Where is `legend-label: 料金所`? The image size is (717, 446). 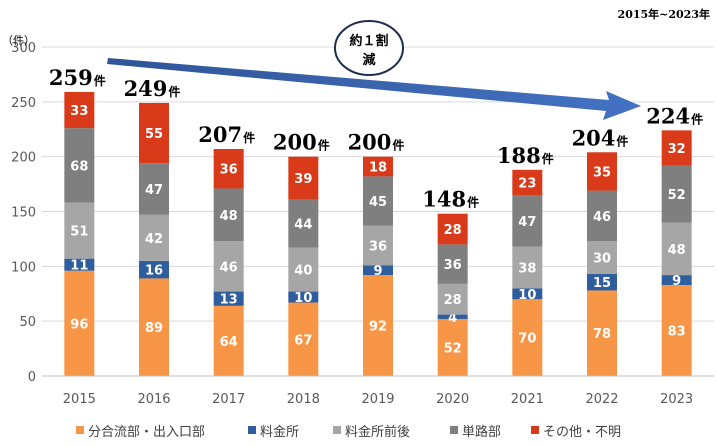
legend-label: 料金所 is located at coordinates (279, 432).